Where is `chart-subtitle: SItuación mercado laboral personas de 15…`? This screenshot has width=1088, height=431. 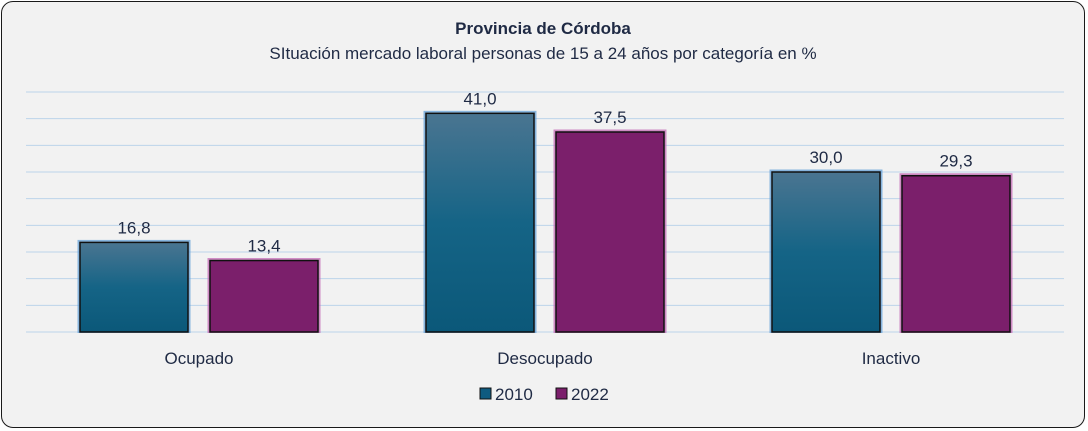 chart-subtitle: SItuación mercado laboral personas de 15… is located at coordinates (543, 53).